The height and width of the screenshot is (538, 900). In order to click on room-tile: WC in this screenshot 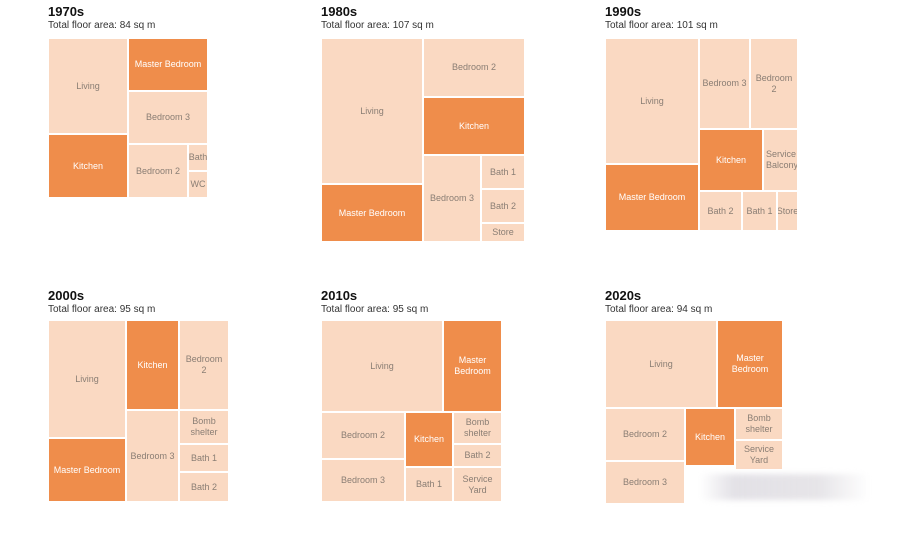, I will do `click(198, 184)`.